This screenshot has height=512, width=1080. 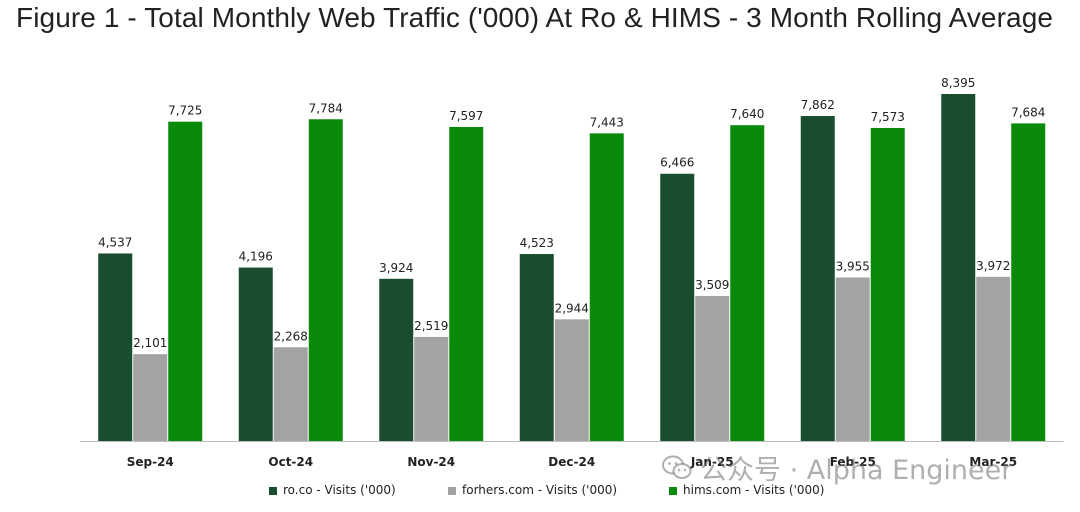 What do you see at coordinates (712, 462) in the screenshot?
I see `x-tick-label: Jan-25` at bounding box center [712, 462].